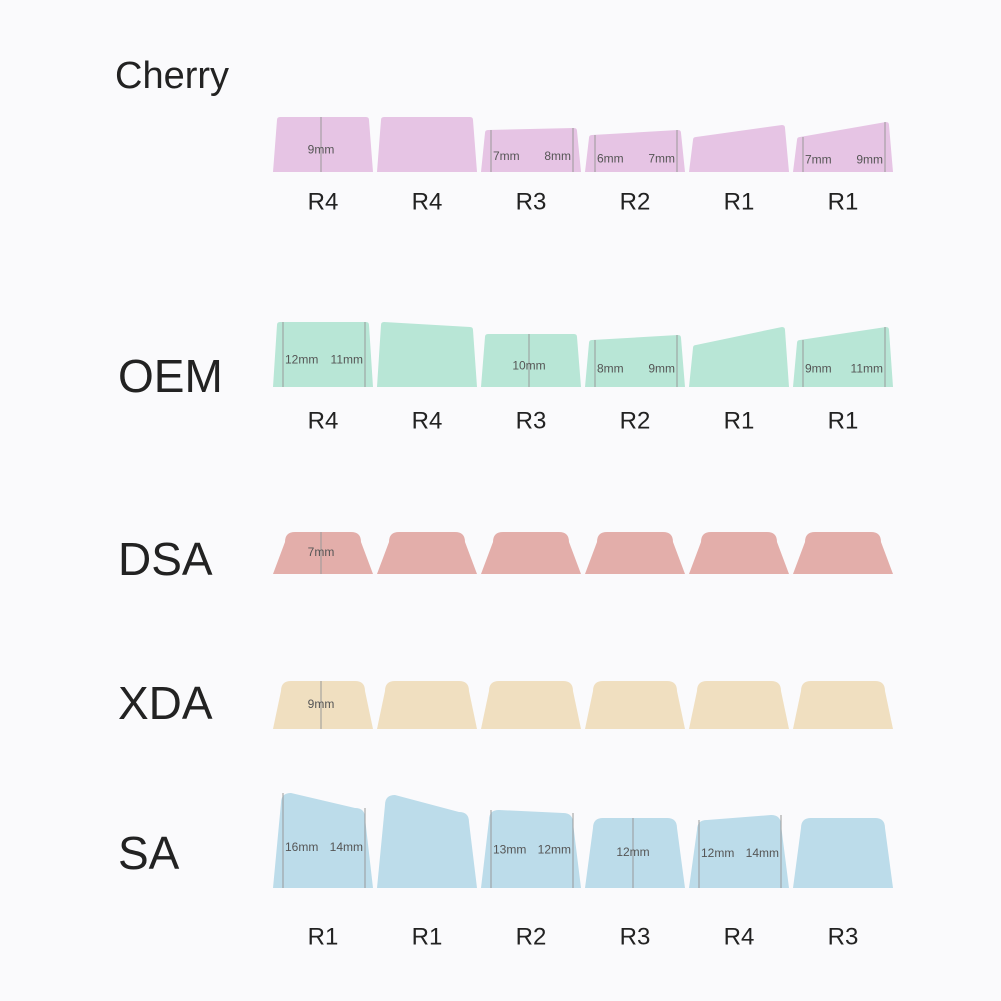 This screenshot has height=1001, width=1001. What do you see at coordinates (170, 376) in the screenshot?
I see `profile-name: OEM` at bounding box center [170, 376].